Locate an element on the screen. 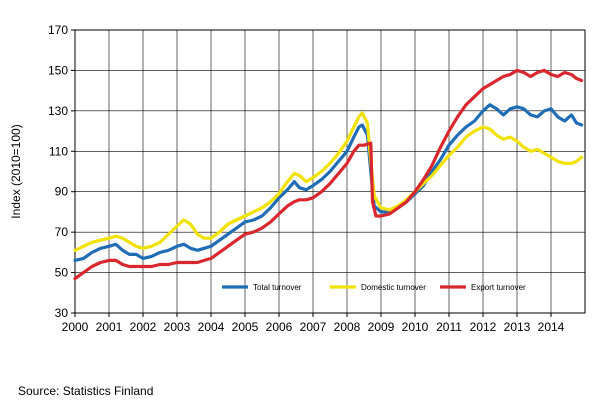  y-tick-label: 70 is located at coordinates (62, 232).